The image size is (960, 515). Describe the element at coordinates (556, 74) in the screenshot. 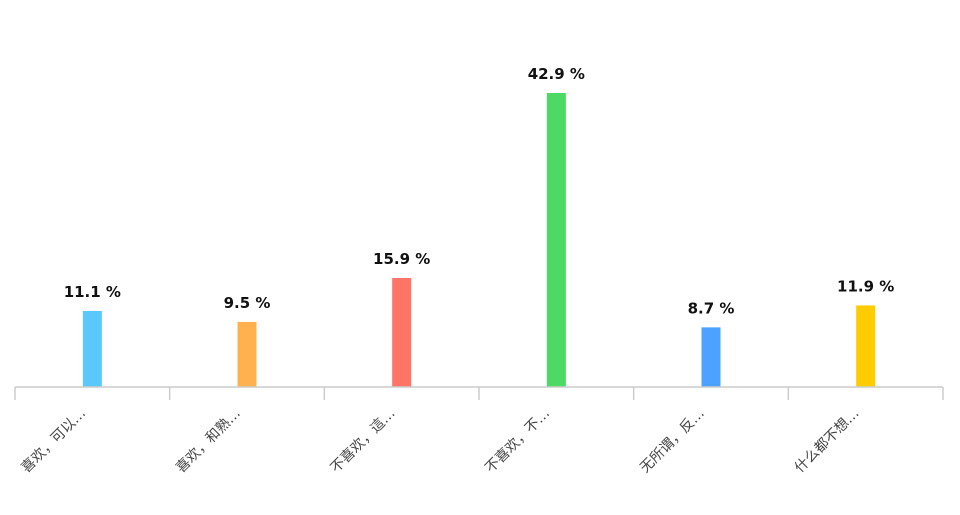

I see `data-label: 42.9 %` at that location.